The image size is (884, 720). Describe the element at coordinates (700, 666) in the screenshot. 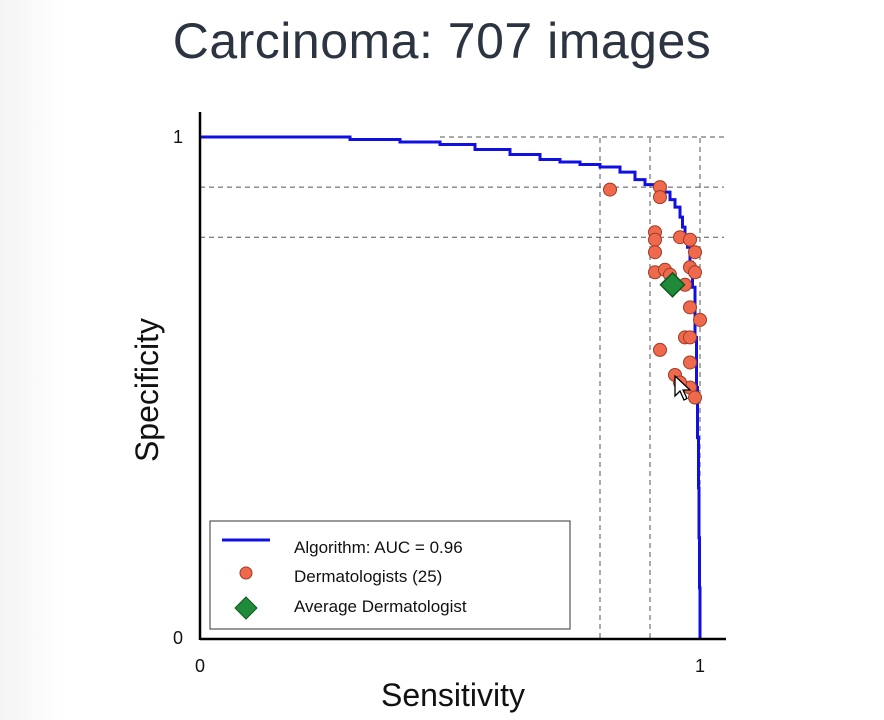

I see `x-tick-label: 1` at that location.